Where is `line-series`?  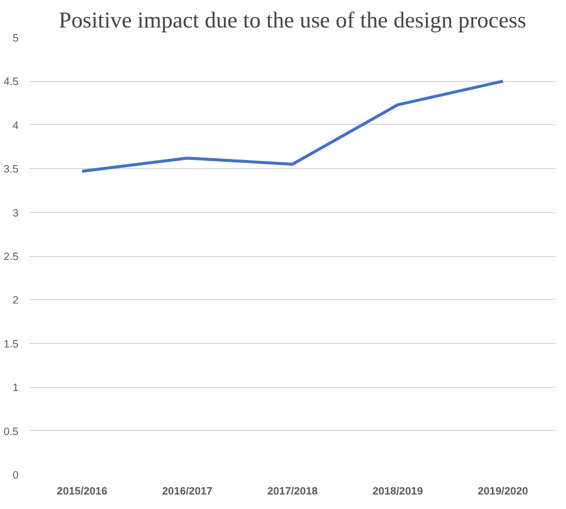
line-series is located at coordinates (292, 126).